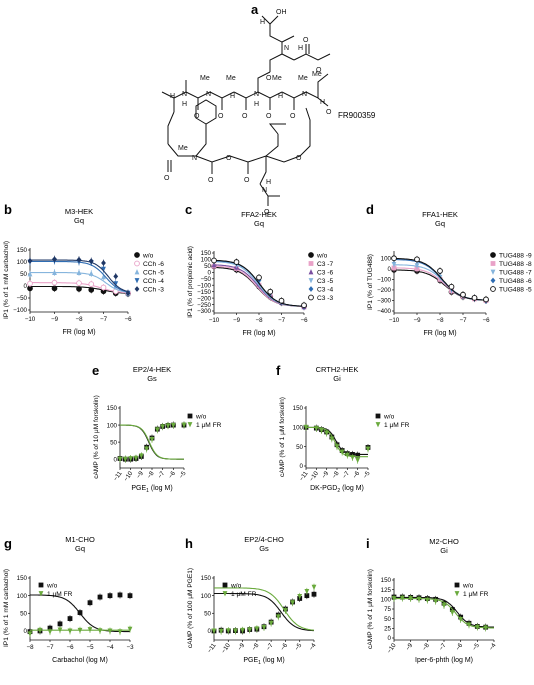 The image size is (534, 685). What do you see at coordinates (384, 280) in the screenshot?
I see `y-tick-label: −100` at bounding box center [384, 280].